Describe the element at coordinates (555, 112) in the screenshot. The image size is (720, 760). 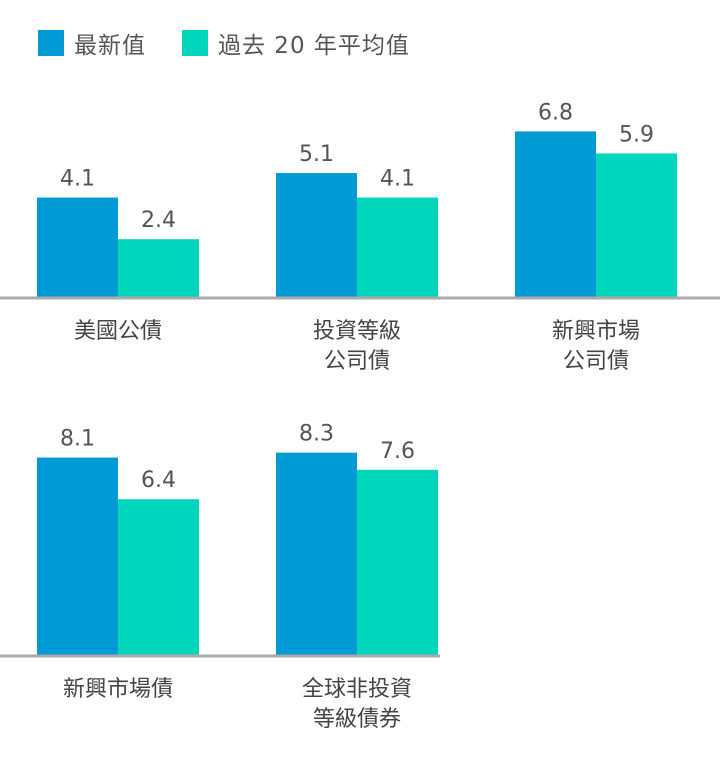
I see `data-label: 6.8` at that location.